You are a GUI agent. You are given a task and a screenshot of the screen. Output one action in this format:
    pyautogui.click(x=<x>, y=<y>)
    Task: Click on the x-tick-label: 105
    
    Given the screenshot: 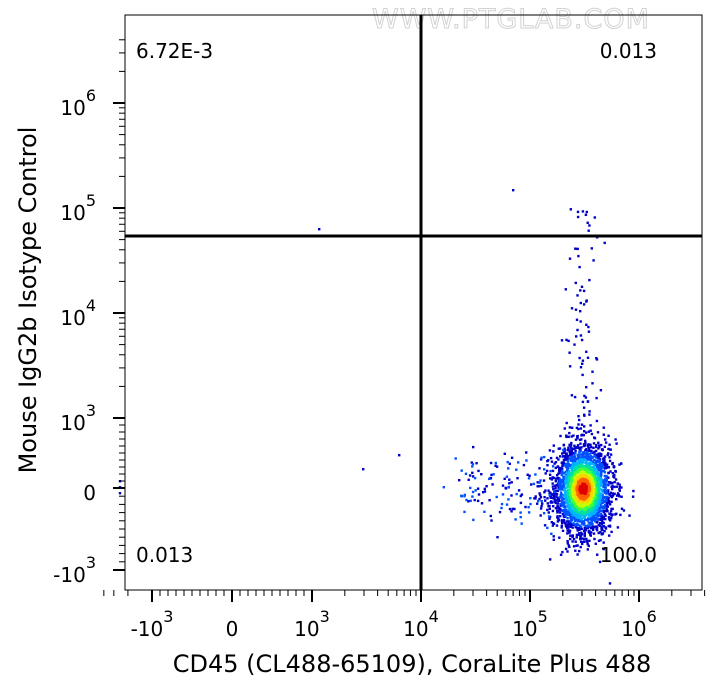 What is the action you would take?
    pyautogui.click(x=530, y=624)
    